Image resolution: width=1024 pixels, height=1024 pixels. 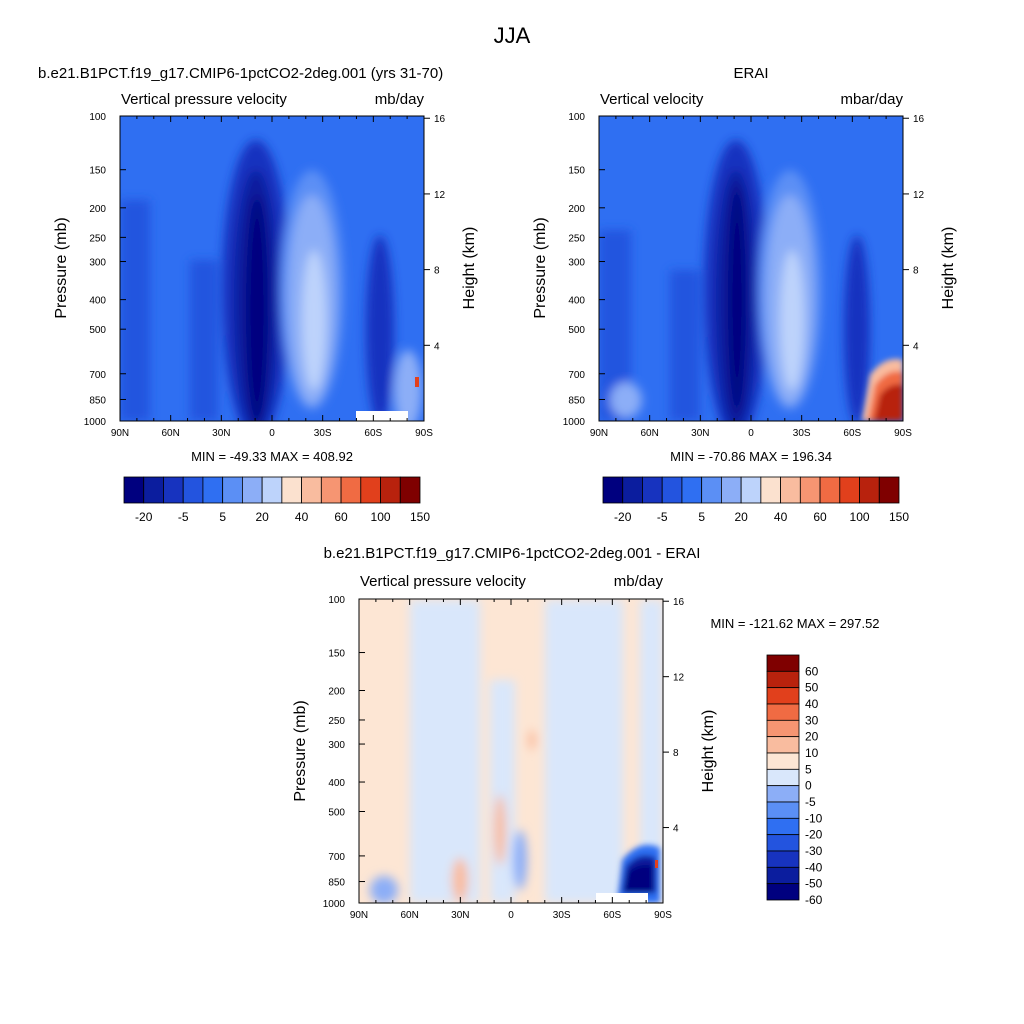 What do you see at coordinates (380, 328) in the screenshot?
I see `contour-sh-storm-track` at bounding box center [380, 328].